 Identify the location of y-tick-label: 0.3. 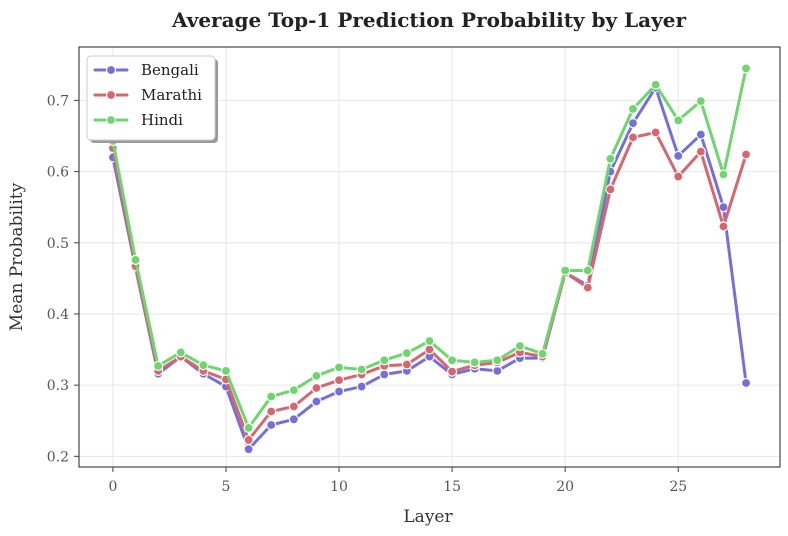
(58, 386).